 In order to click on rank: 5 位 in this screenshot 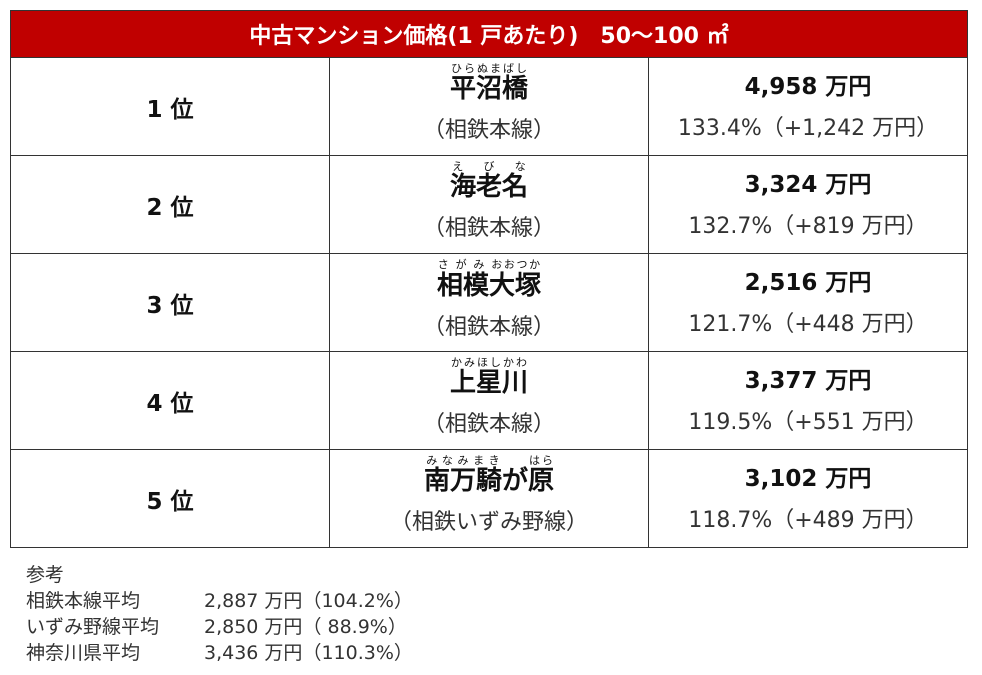, I will do `click(170, 498)`.